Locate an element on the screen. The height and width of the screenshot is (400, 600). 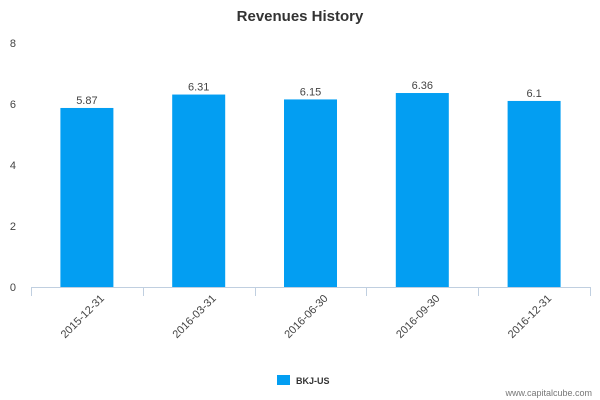
y-axis: 0 2 4 6 8 is located at coordinates (13, 166).